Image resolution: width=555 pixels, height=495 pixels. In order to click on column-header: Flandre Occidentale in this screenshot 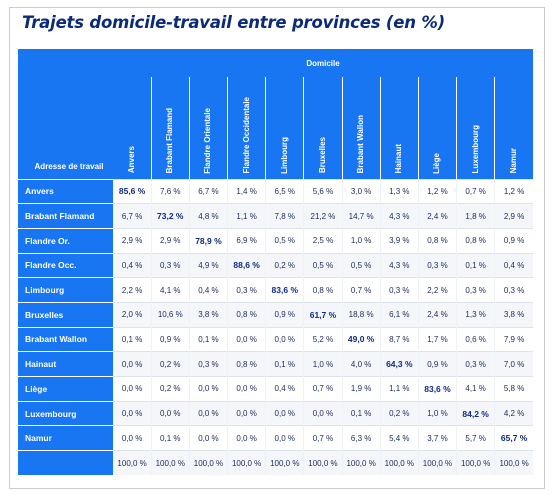, I will do `click(247, 128)`.